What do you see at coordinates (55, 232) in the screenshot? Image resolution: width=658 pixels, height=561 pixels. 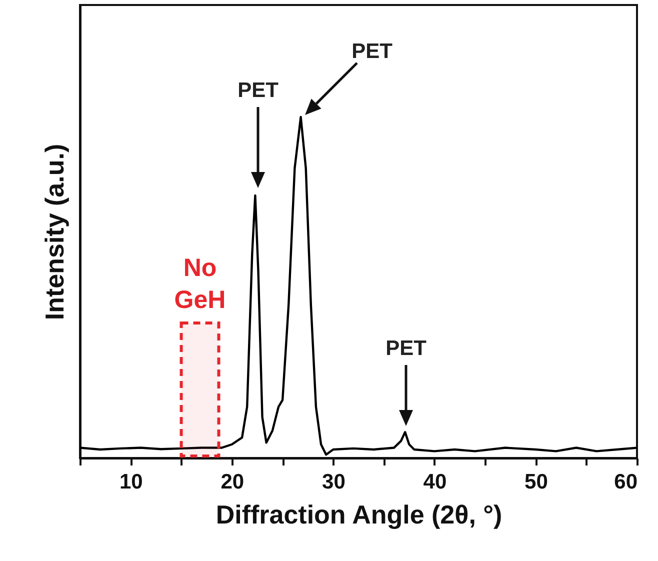 I see `y-axis-title: Intensity (a.u.)` at bounding box center [55, 232].